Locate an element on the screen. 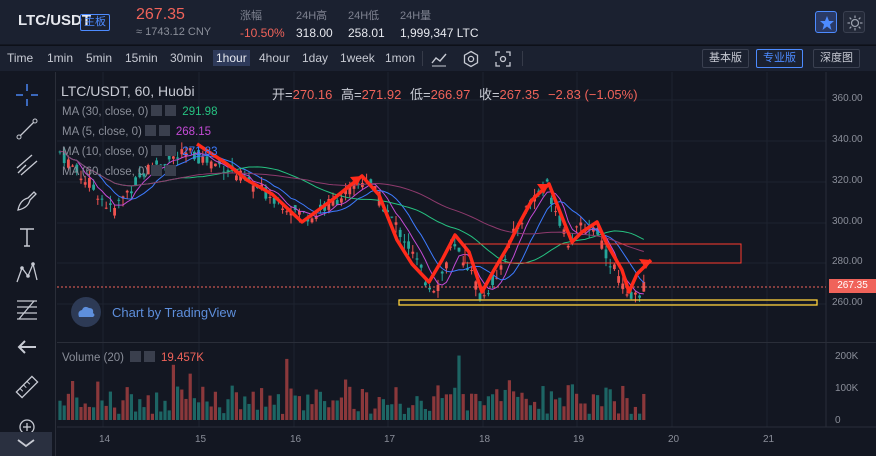 The height and width of the screenshot is (456, 876). timeframe-1min: 1min is located at coordinates (60, 58).